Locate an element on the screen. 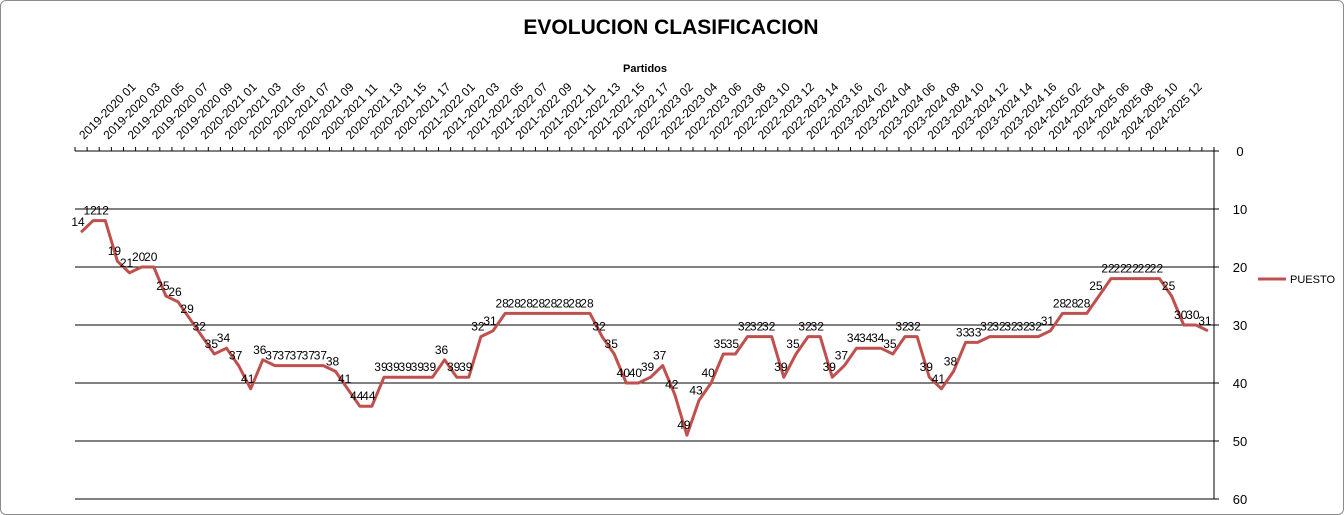 The height and width of the screenshot is (515, 1344). data-label: 25 is located at coordinates (1169, 286).